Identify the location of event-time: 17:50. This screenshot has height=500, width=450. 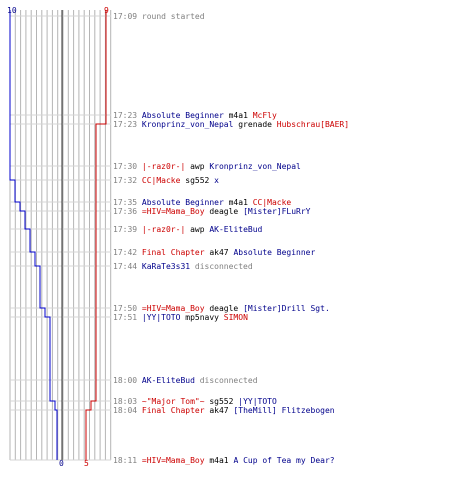
(127, 308).